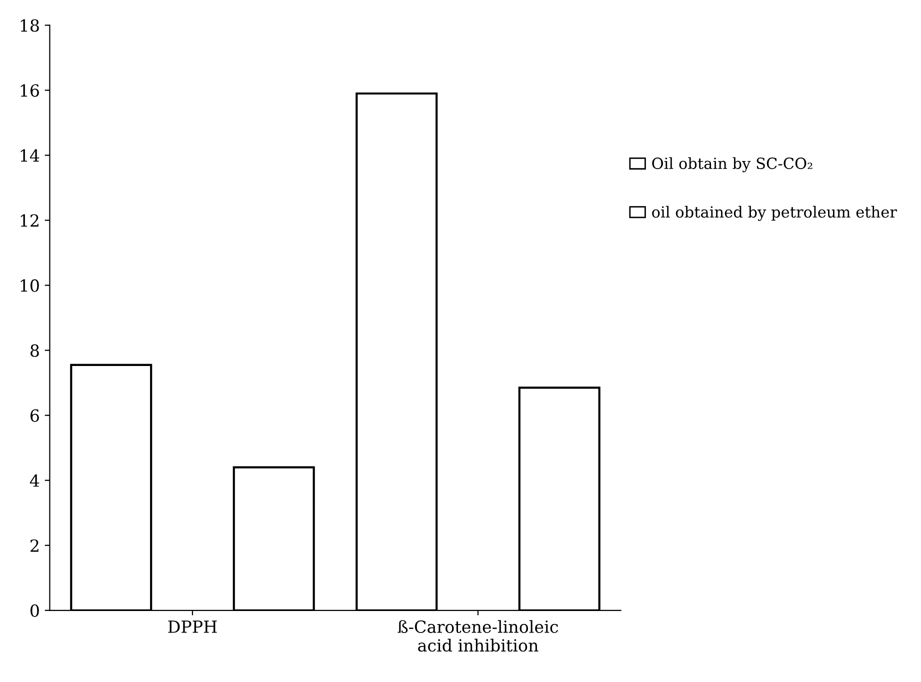 The width and height of the screenshot is (921, 682). Describe the element at coordinates (34, 545) in the screenshot. I see `y-tick-label: 2` at that location.